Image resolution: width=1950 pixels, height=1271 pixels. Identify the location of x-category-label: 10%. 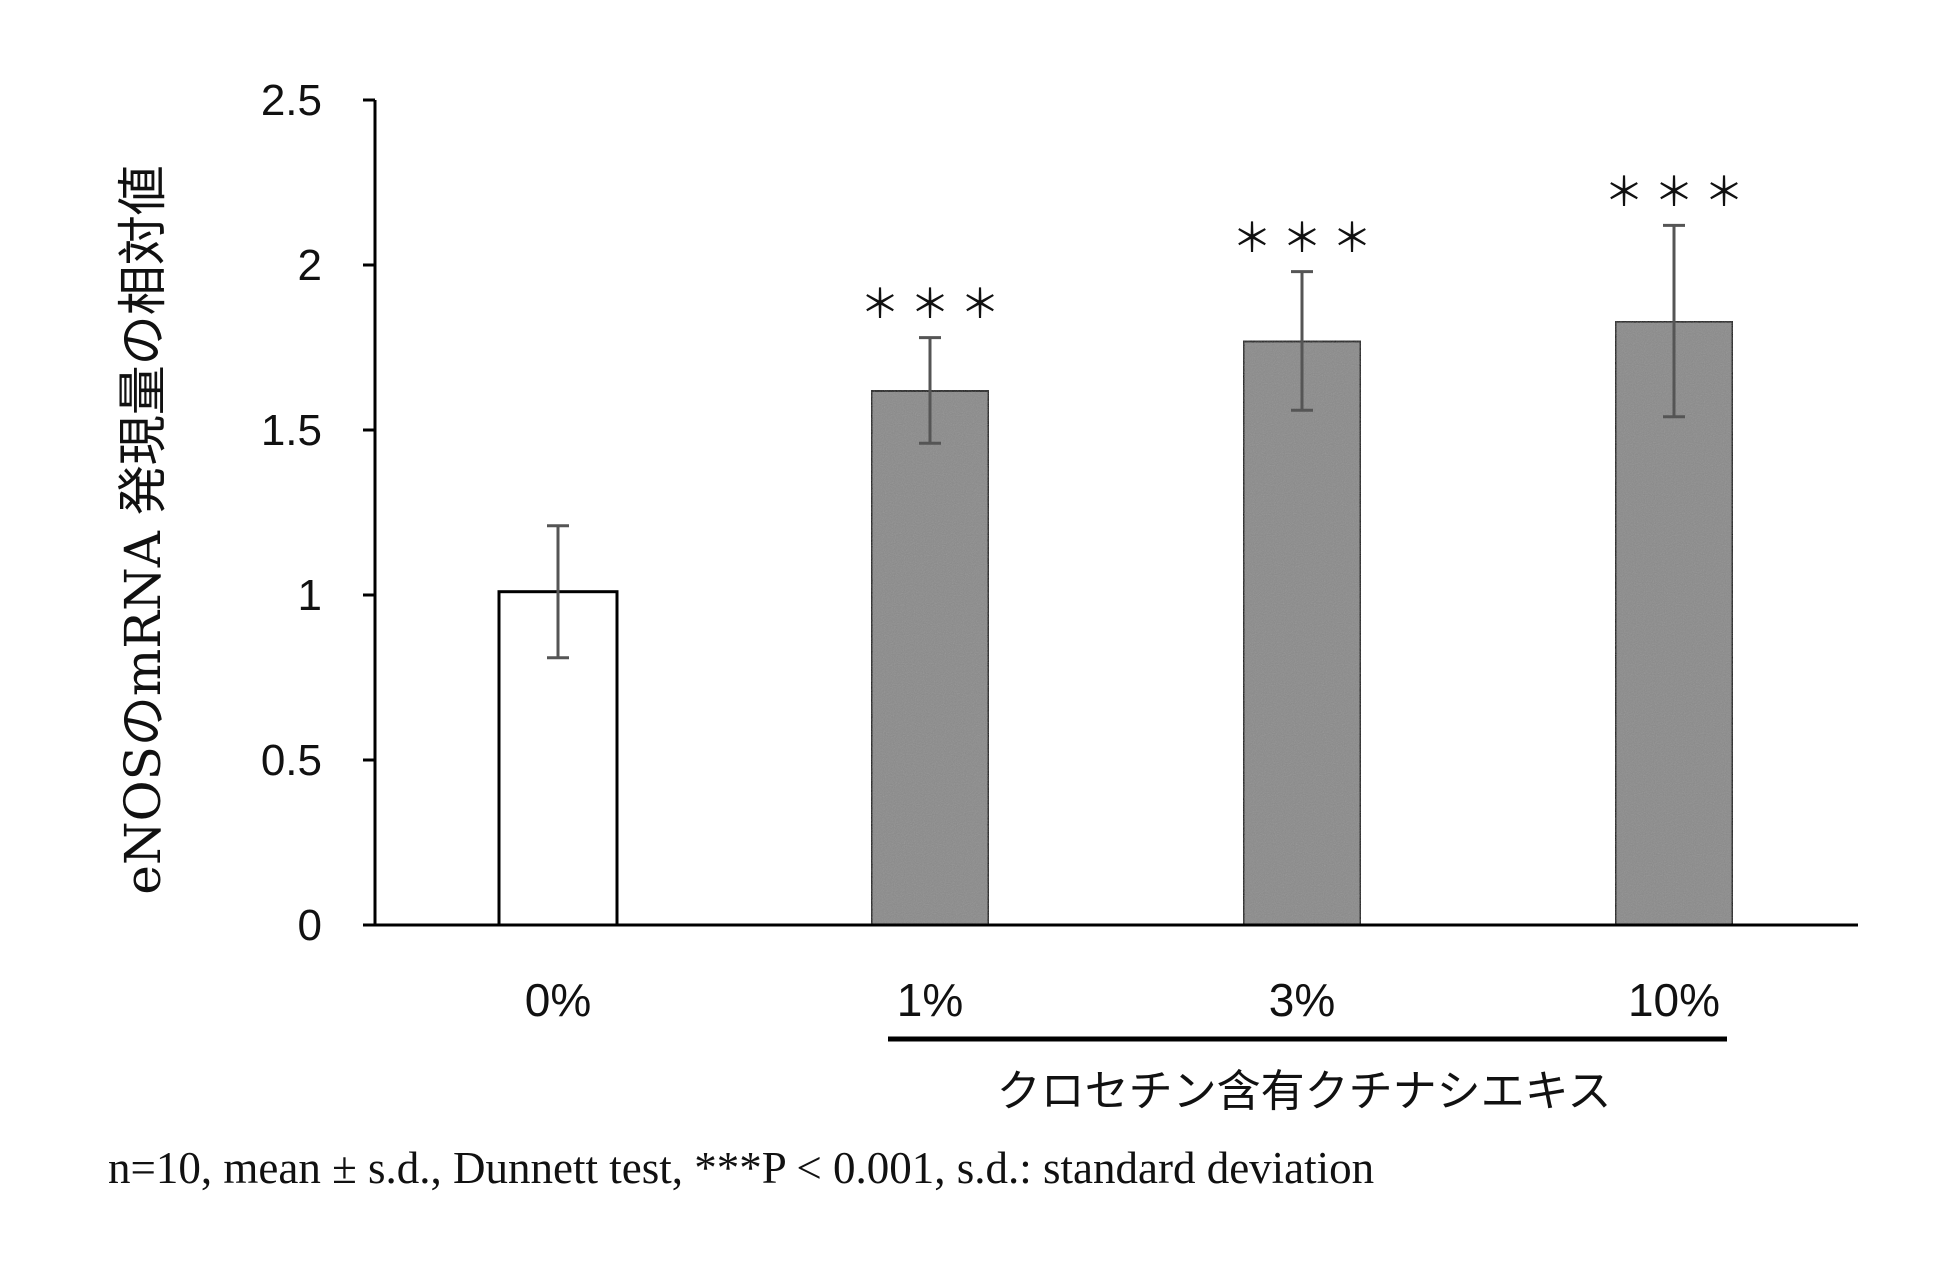
(1674, 1000).